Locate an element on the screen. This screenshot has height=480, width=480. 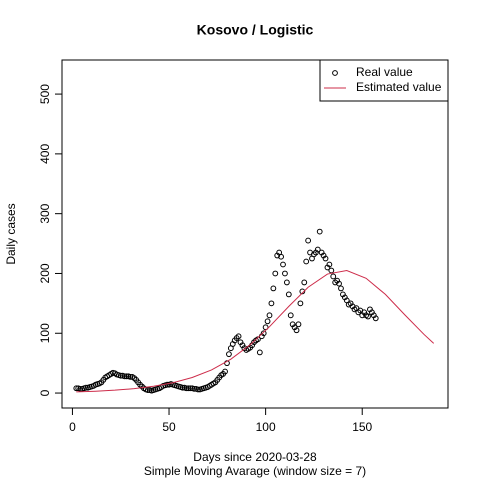
y-tick-label: 100 is located at coordinates (45, 333).